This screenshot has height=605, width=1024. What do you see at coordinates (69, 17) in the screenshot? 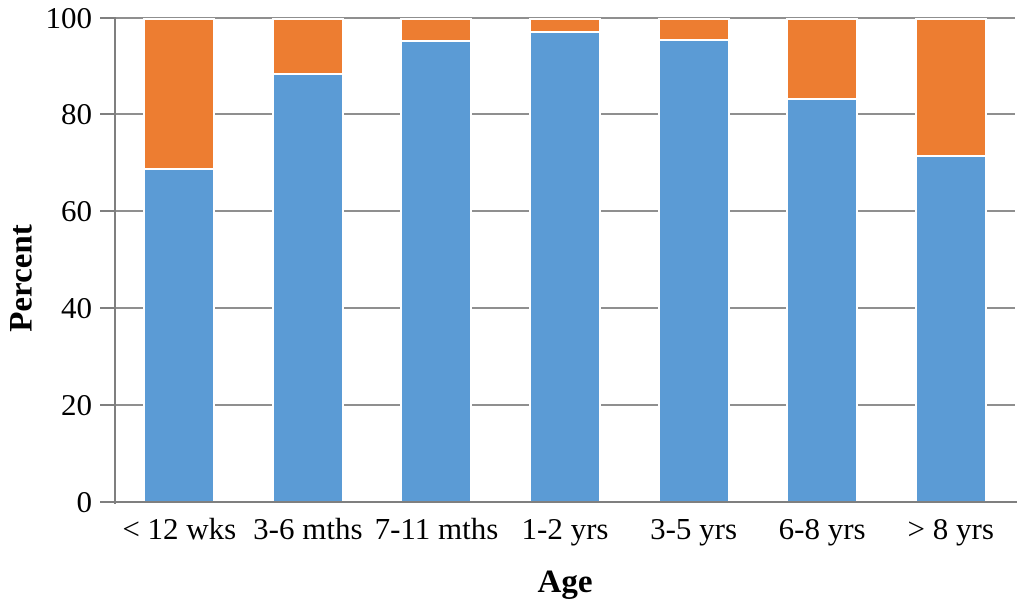
I see `y-tick-label-100: 100` at bounding box center [69, 17].